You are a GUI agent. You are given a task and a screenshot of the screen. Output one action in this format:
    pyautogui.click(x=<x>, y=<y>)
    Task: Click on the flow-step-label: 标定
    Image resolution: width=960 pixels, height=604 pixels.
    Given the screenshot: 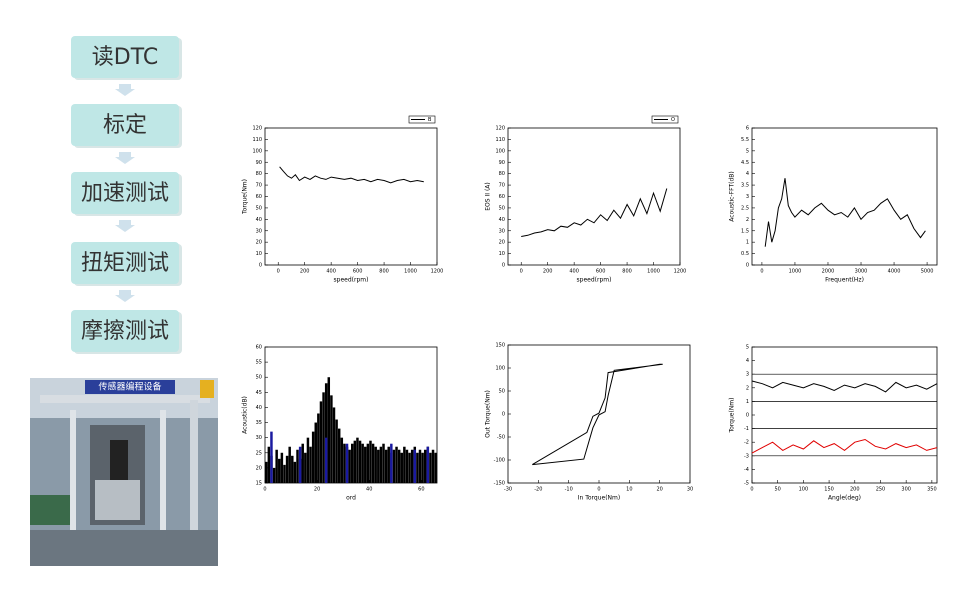 What is the action you would take?
    pyautogui.click(x=125, y=125)
    